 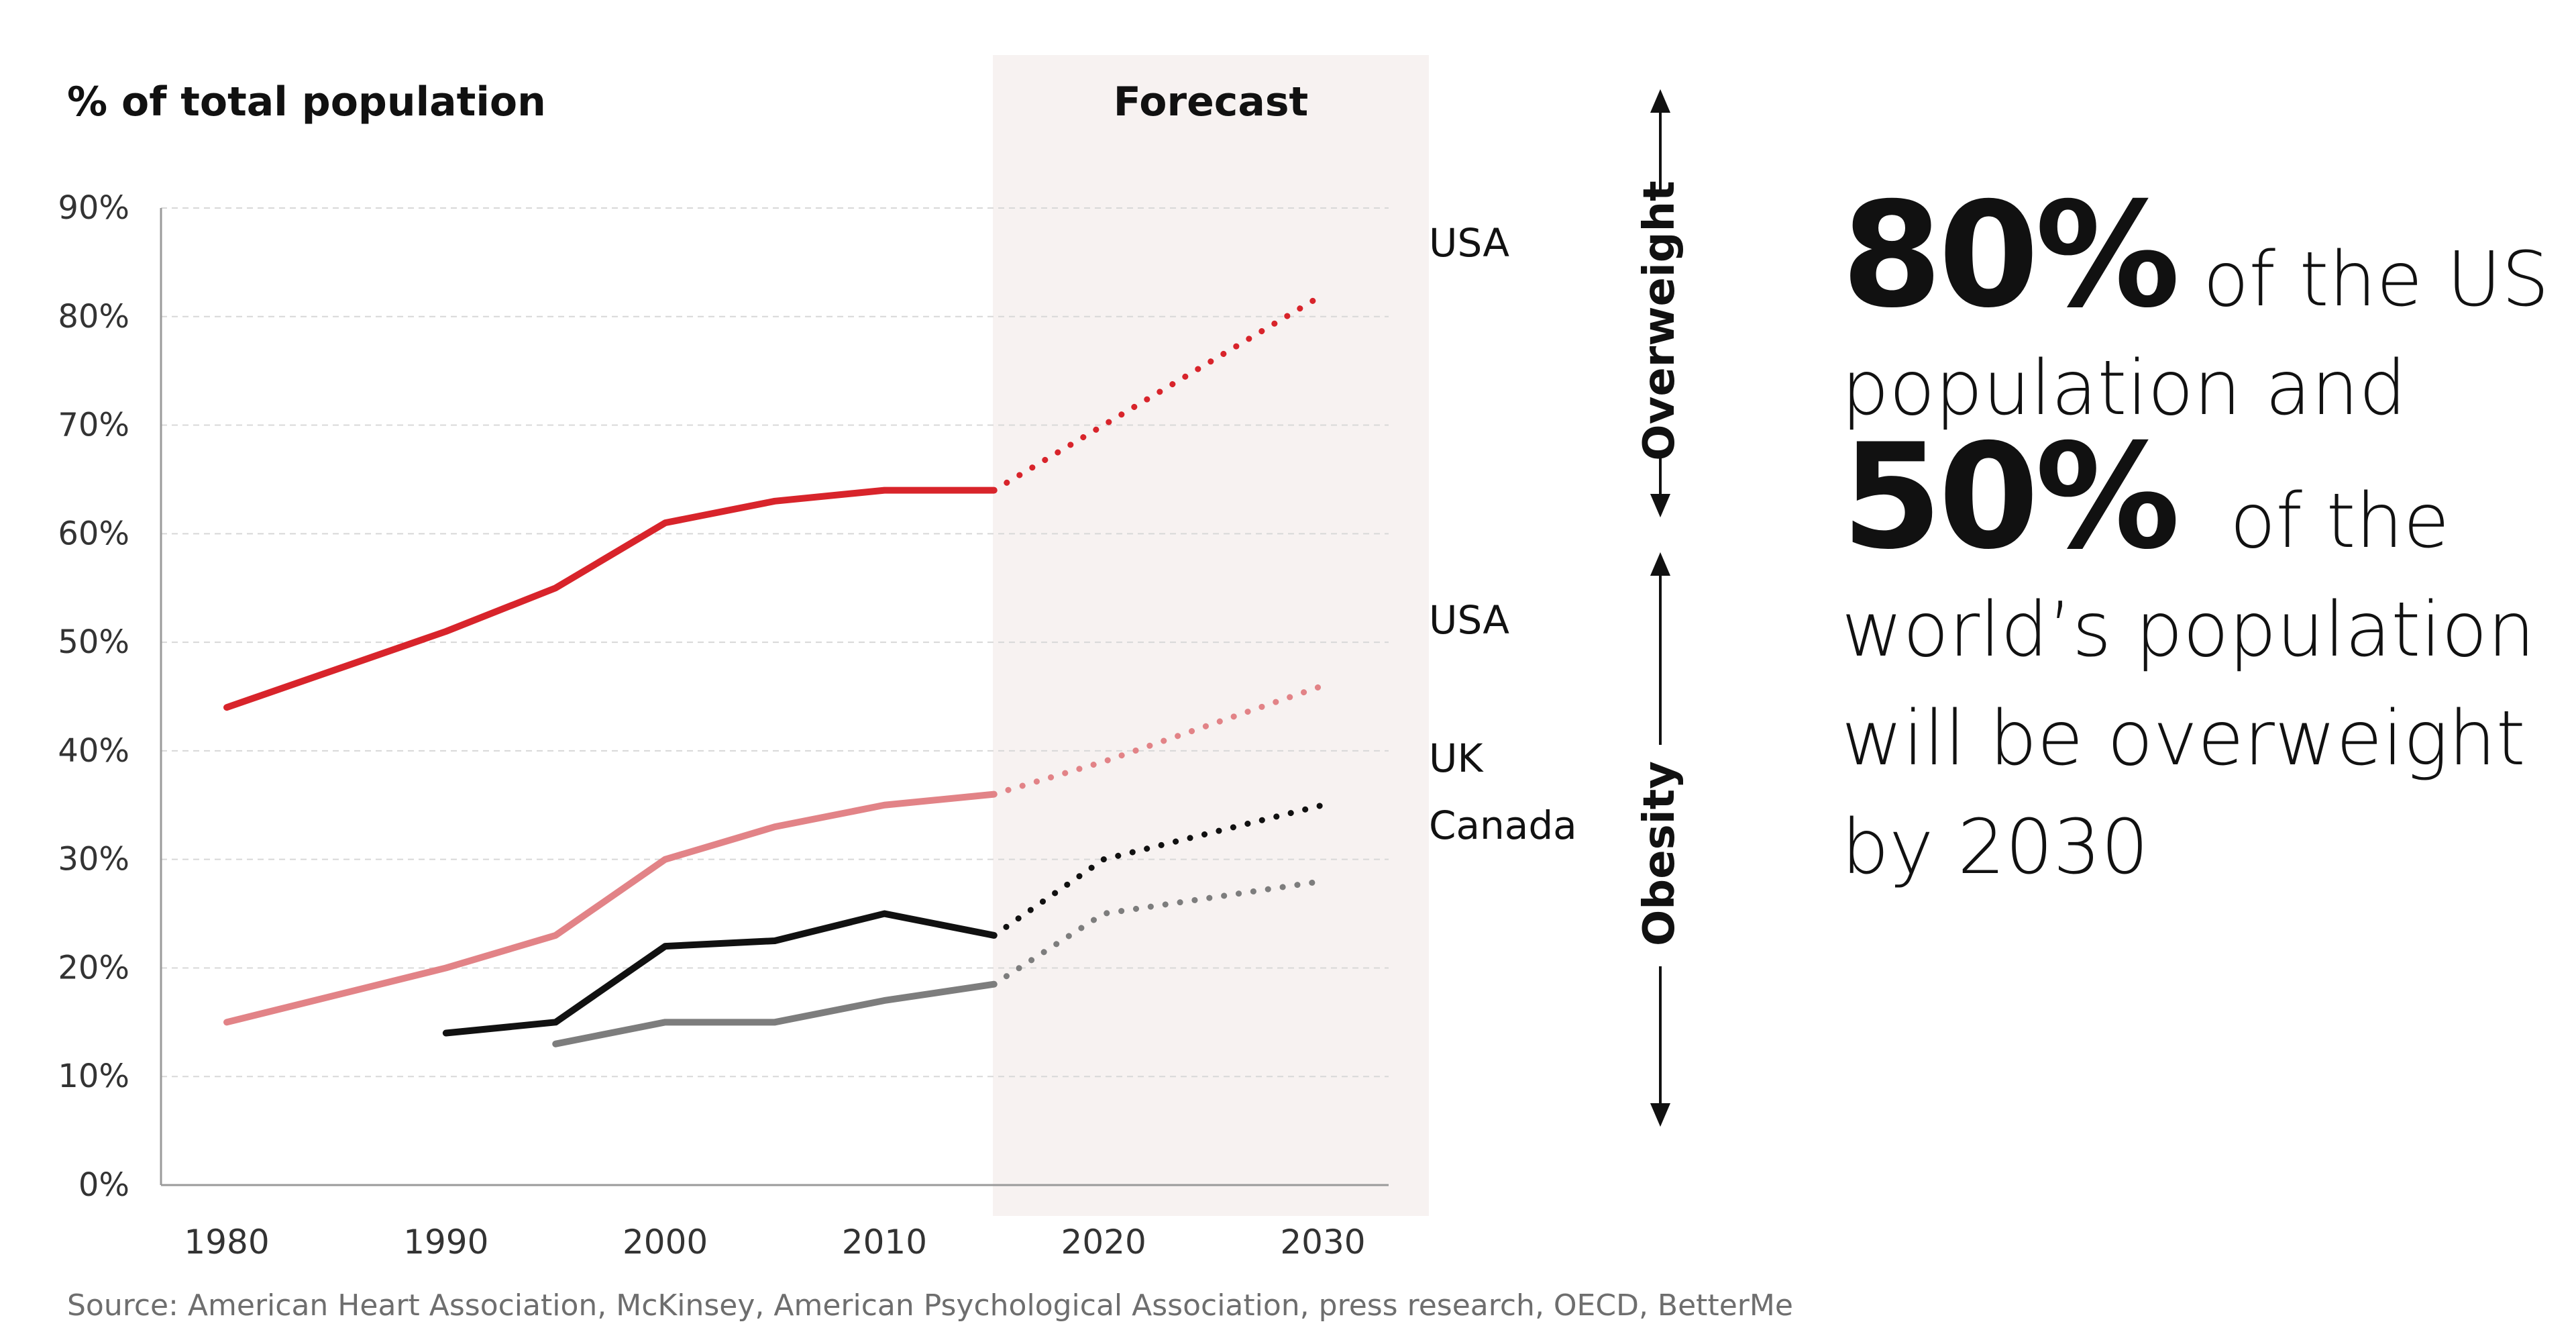 I want to click on series-label-usa-obesity: USA, so click(x=1469, y=620).